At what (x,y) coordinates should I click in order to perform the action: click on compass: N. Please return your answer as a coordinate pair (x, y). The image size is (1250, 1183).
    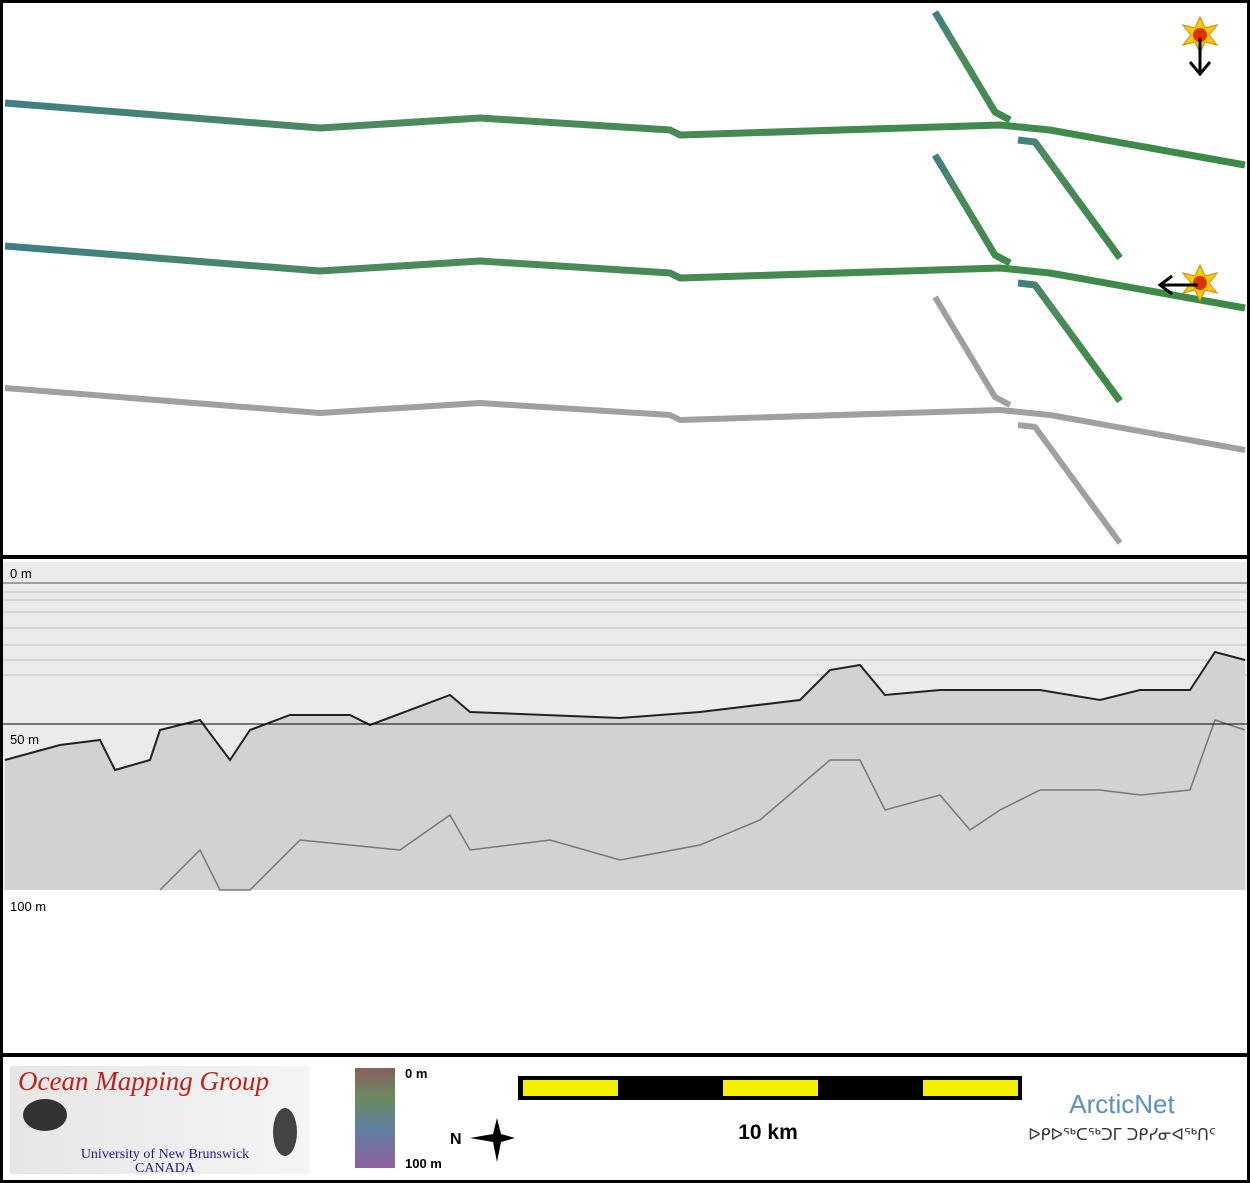
    Looking at the image, I should click on (482, 1140).